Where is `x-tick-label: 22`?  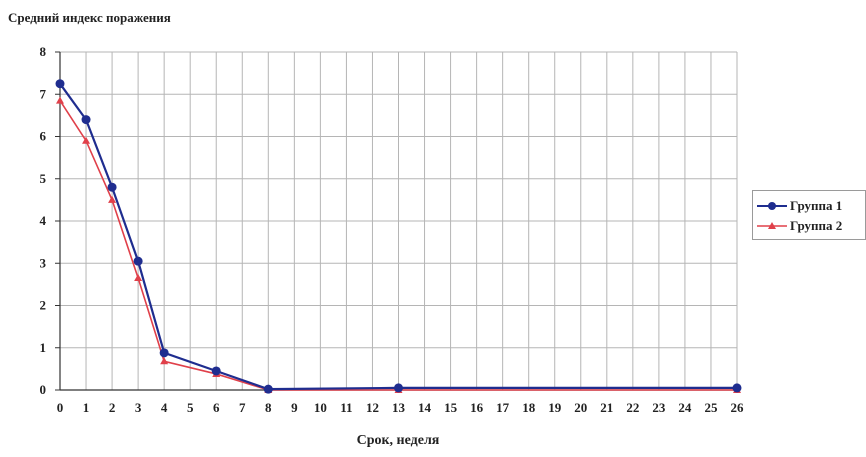 x-tick-label: 22 is located at coordinates (632, 407).